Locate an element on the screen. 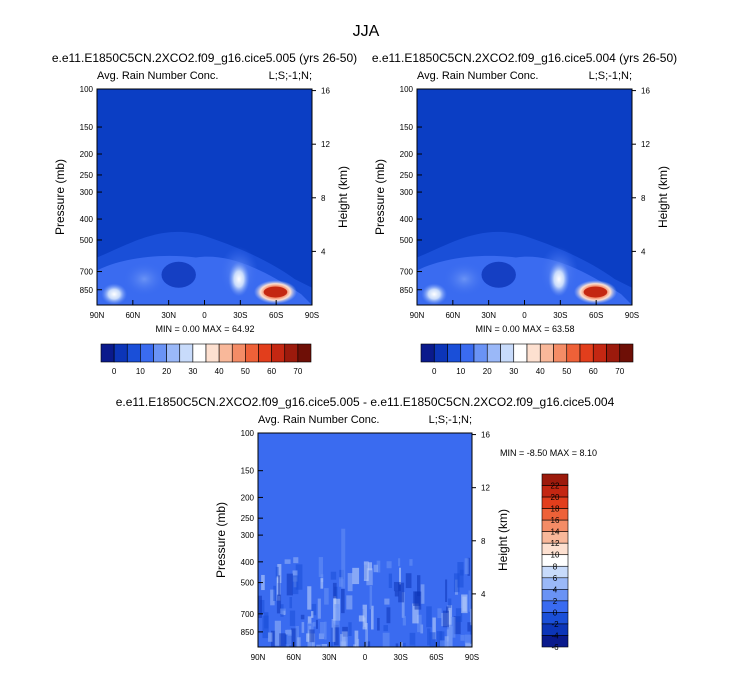 This screenshot has height=678, width=733. y-axis-label: Pressure (mb) is located at coordinates (221, 540).